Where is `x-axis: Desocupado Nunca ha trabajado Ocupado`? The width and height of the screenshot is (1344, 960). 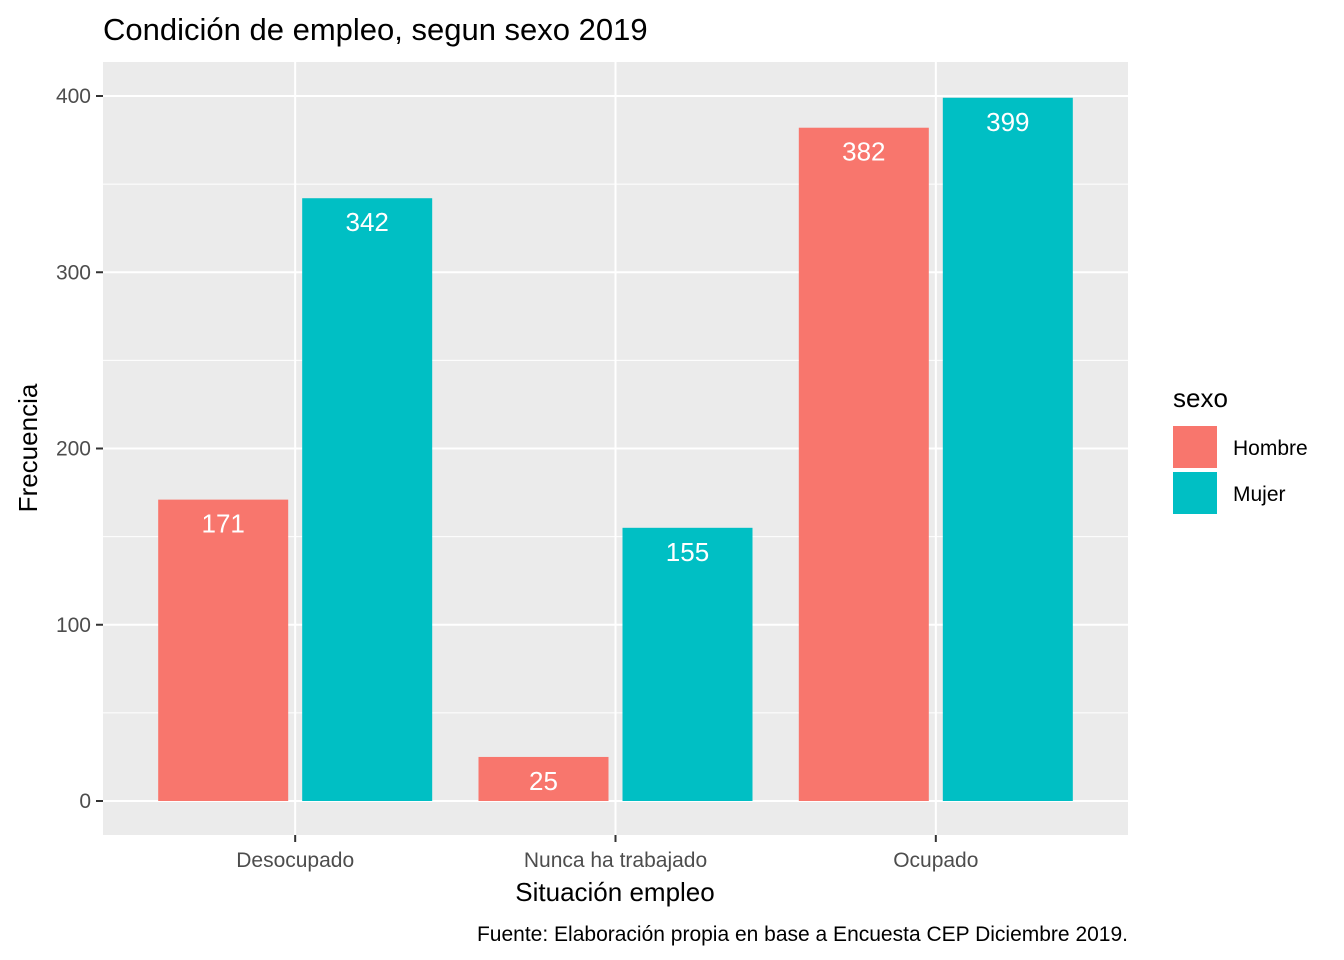 x-axis: Desocupado Nunca ha trabajado Ocupado is located at coordinates (607, 853).